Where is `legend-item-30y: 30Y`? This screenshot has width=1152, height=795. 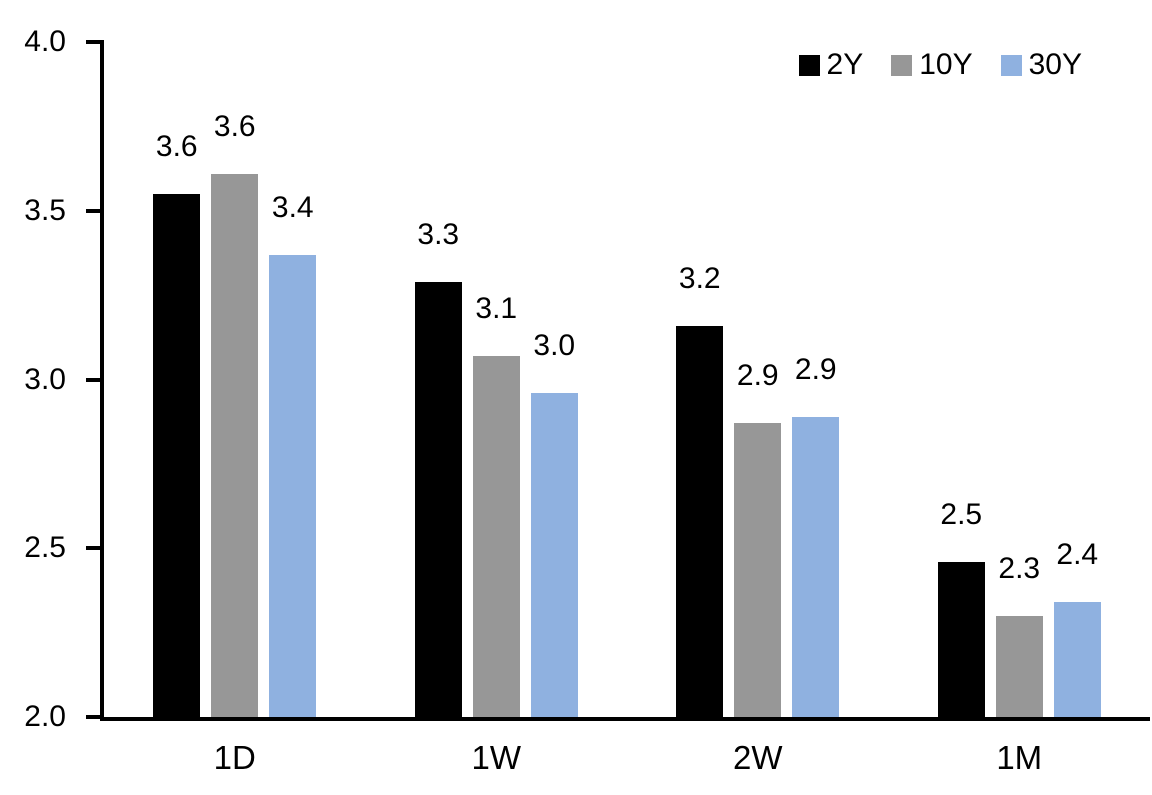
legend-item-30y: 30Y is located at coordinates (1041, 64).